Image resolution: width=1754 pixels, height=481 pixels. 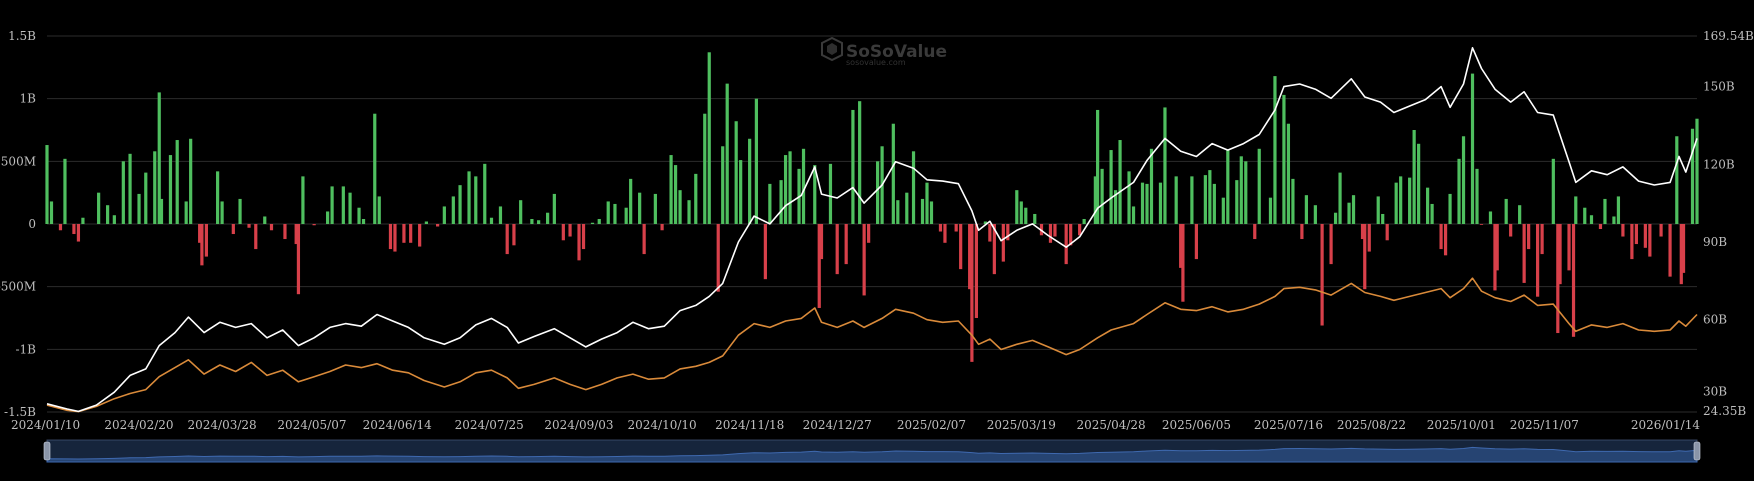 I want to click on watermark: SoSoValue sosovalue.com, so click(x=884, y=51).